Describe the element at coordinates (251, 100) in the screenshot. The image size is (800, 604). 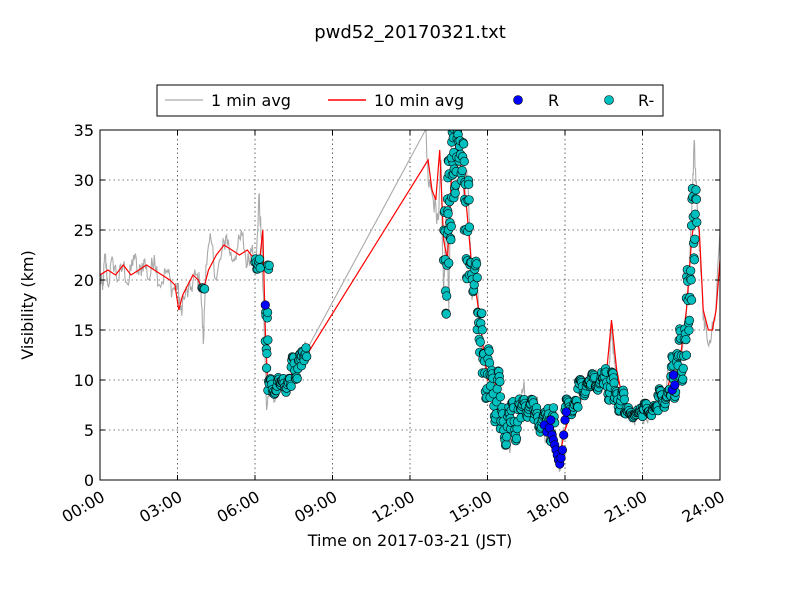
I see `legend-label-1min: 1 min avg` at that location.